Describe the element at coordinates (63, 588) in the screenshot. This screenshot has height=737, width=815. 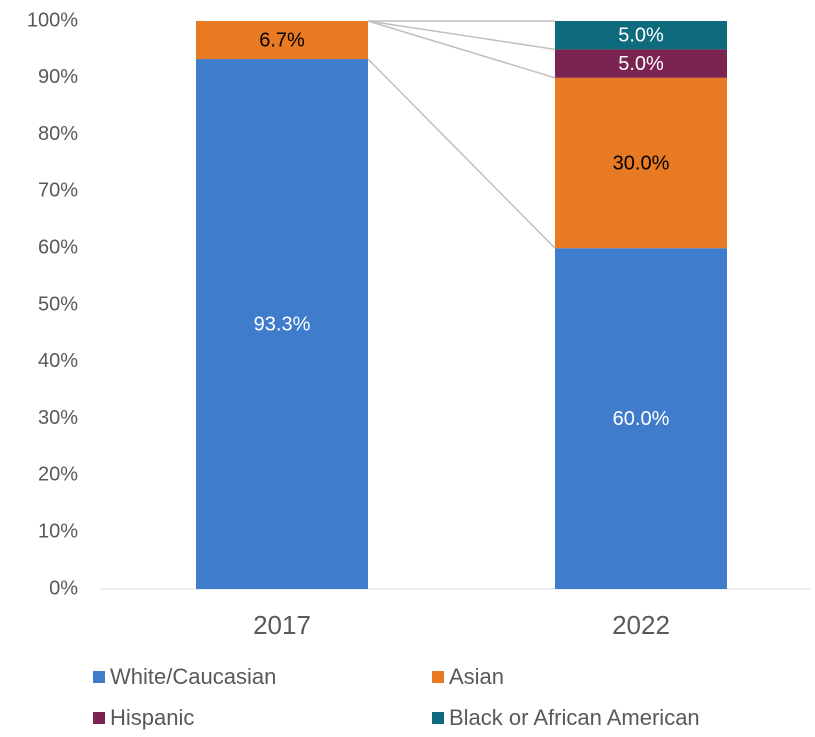
I see `y-tick-label: 0%` at that location.